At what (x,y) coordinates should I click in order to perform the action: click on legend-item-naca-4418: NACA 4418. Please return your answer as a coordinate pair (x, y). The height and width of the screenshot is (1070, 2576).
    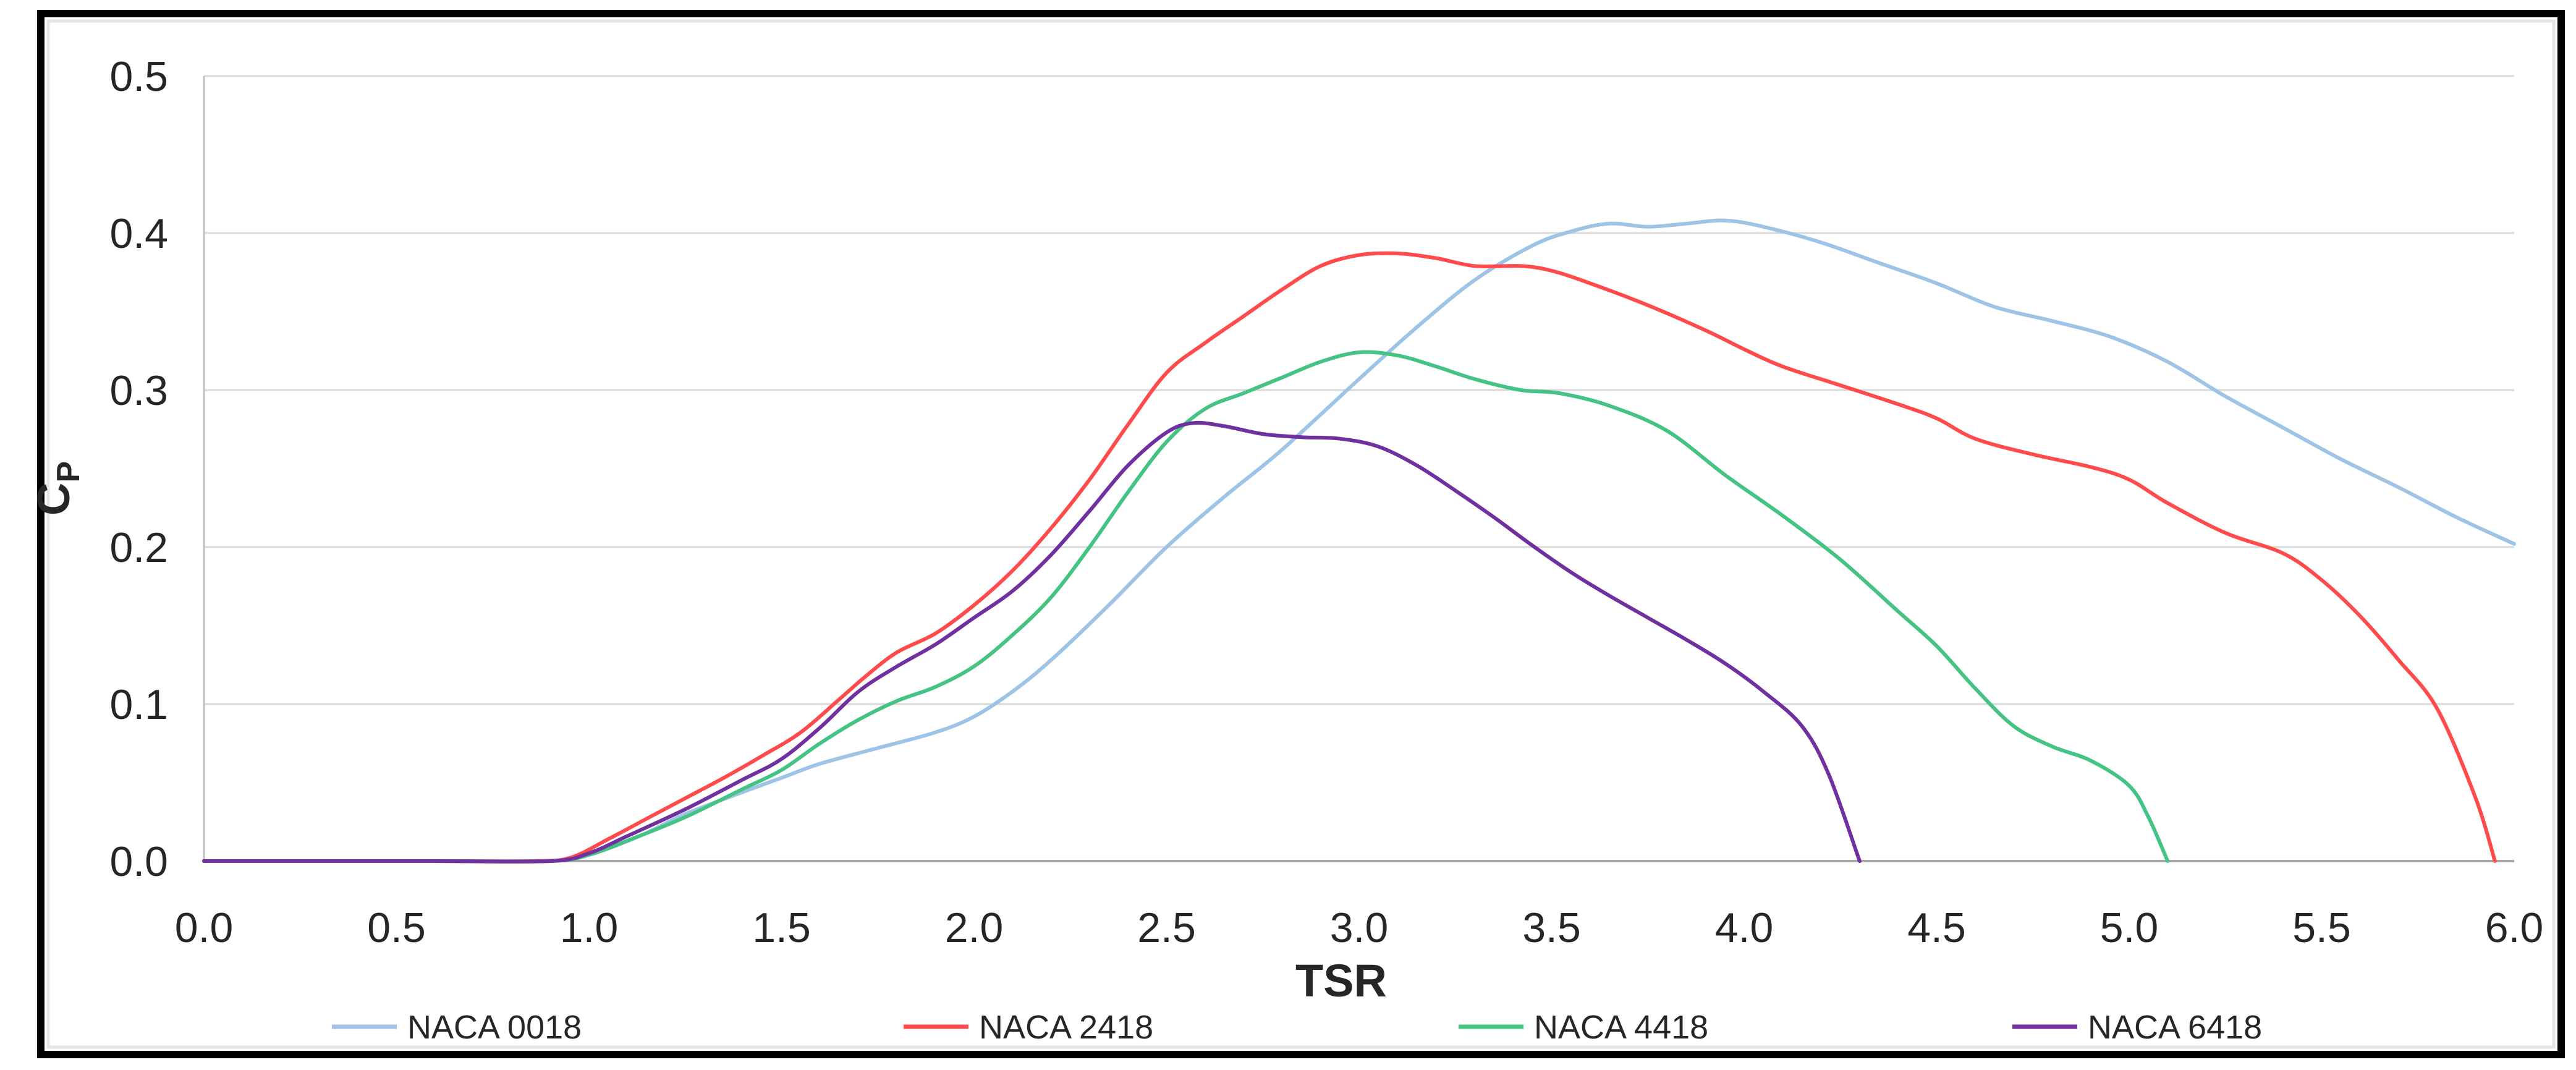
    Looking at the image, I should click on (1583, 1028).